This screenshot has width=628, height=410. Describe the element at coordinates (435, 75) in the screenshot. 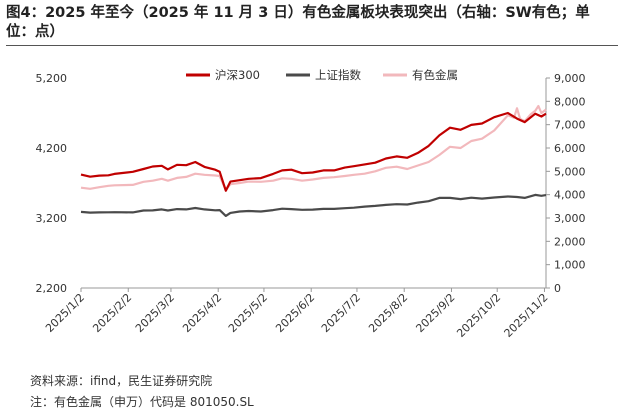

I see `legend-label-sw-nonferrous: 有色金属` at that location.